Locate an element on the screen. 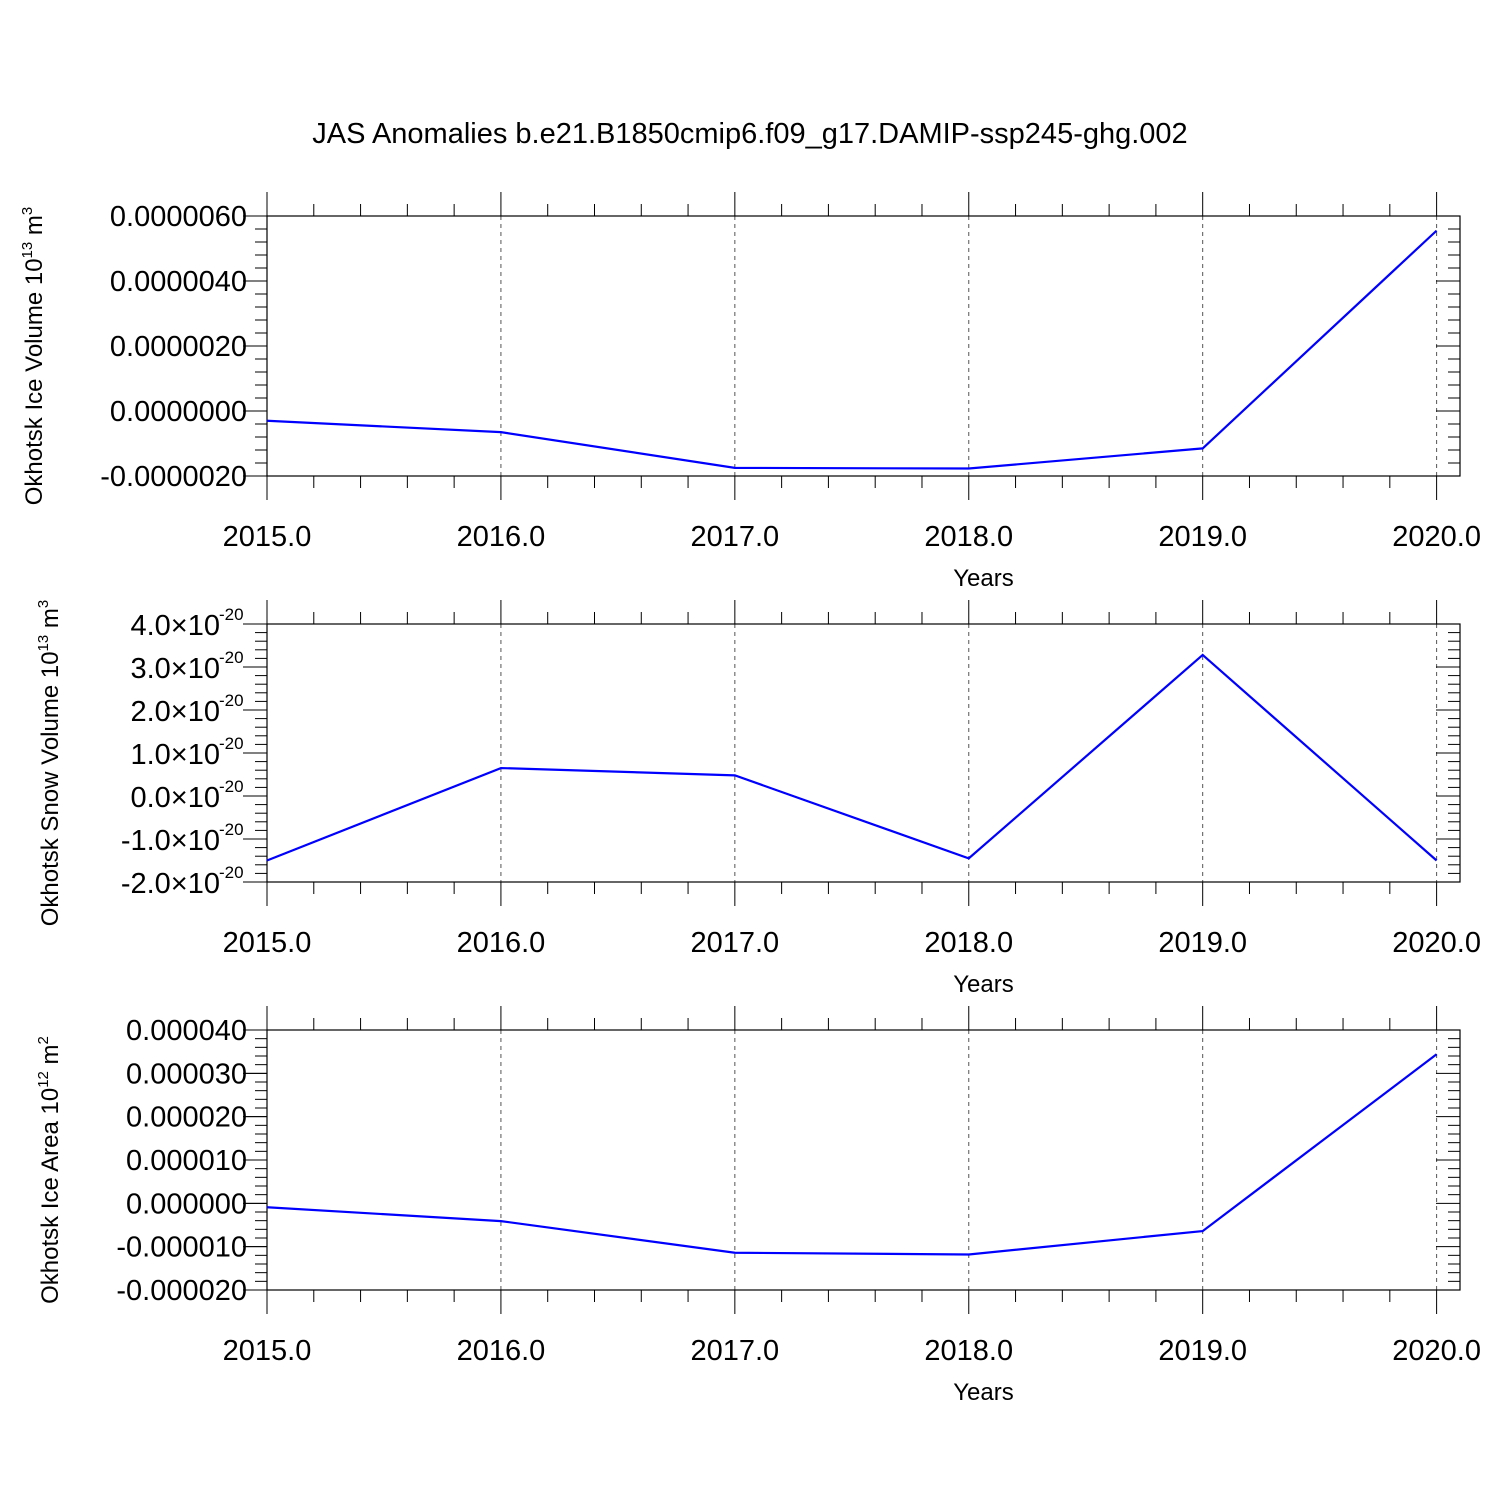 Image resolution: width=1500 pixels, height=1500 pixels. y-tick-label: -2.0×10 is located at coordinates (170, 884).